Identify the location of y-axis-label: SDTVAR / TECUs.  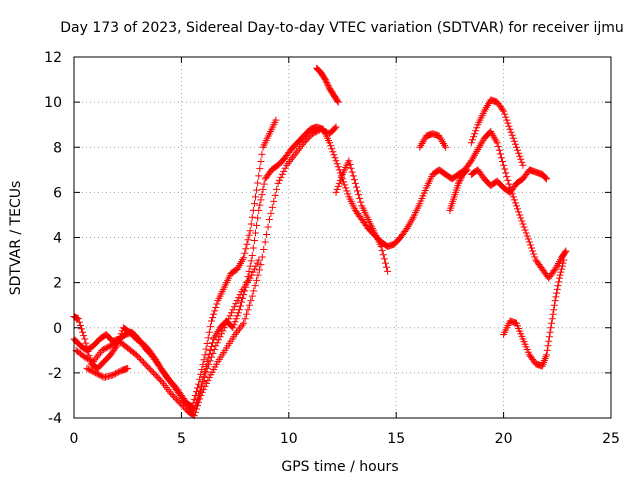
(16, 238).